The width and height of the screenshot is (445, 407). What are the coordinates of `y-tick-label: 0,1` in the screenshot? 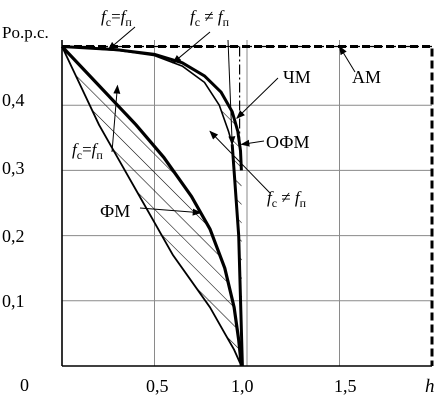 It's located at (13, 301).